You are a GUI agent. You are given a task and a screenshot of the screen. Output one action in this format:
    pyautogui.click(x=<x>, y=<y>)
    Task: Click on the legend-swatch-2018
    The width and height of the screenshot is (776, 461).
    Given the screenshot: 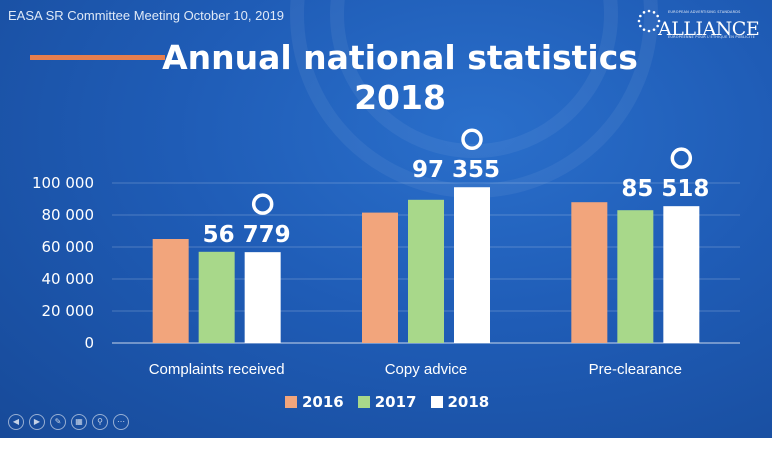 What is the action you would take?
    pyautogui.click(x=436, y=402)
    